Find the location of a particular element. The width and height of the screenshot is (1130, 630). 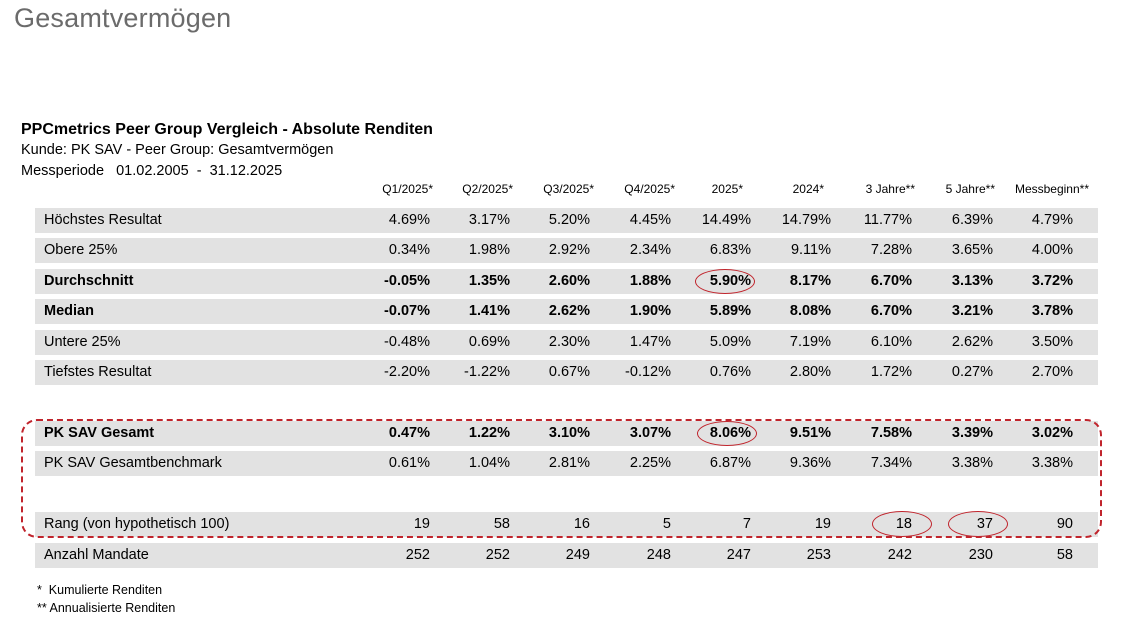

table-cell: 8.06% is located at coordinates (730, 433).